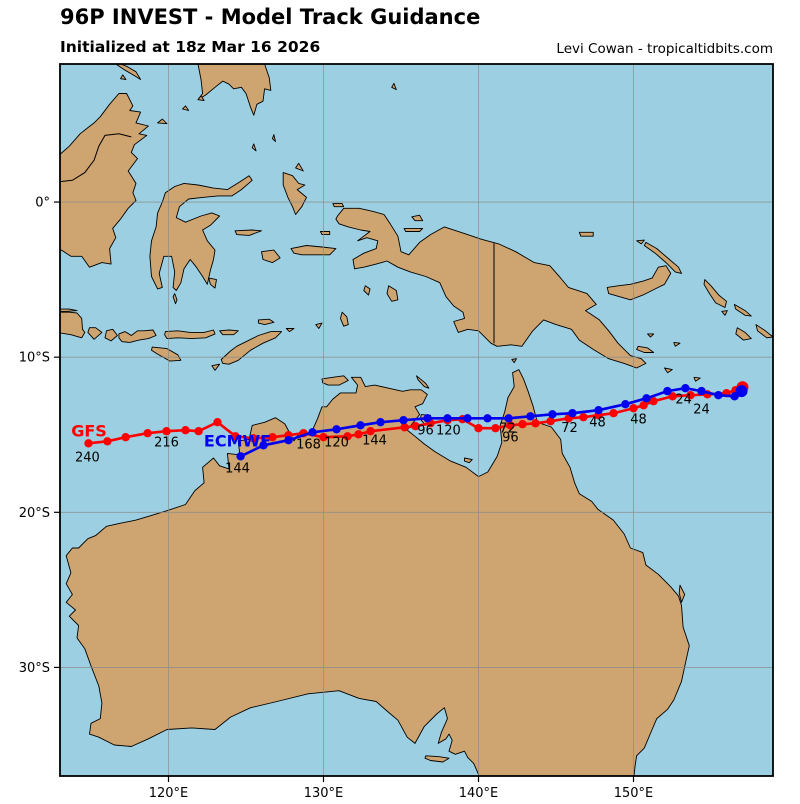 The image size is (800, 804). What do you see at coordinates (479, 793) in the screenshot?
I see `x-tick-label: 140°E` at bounding box center [479, 793].